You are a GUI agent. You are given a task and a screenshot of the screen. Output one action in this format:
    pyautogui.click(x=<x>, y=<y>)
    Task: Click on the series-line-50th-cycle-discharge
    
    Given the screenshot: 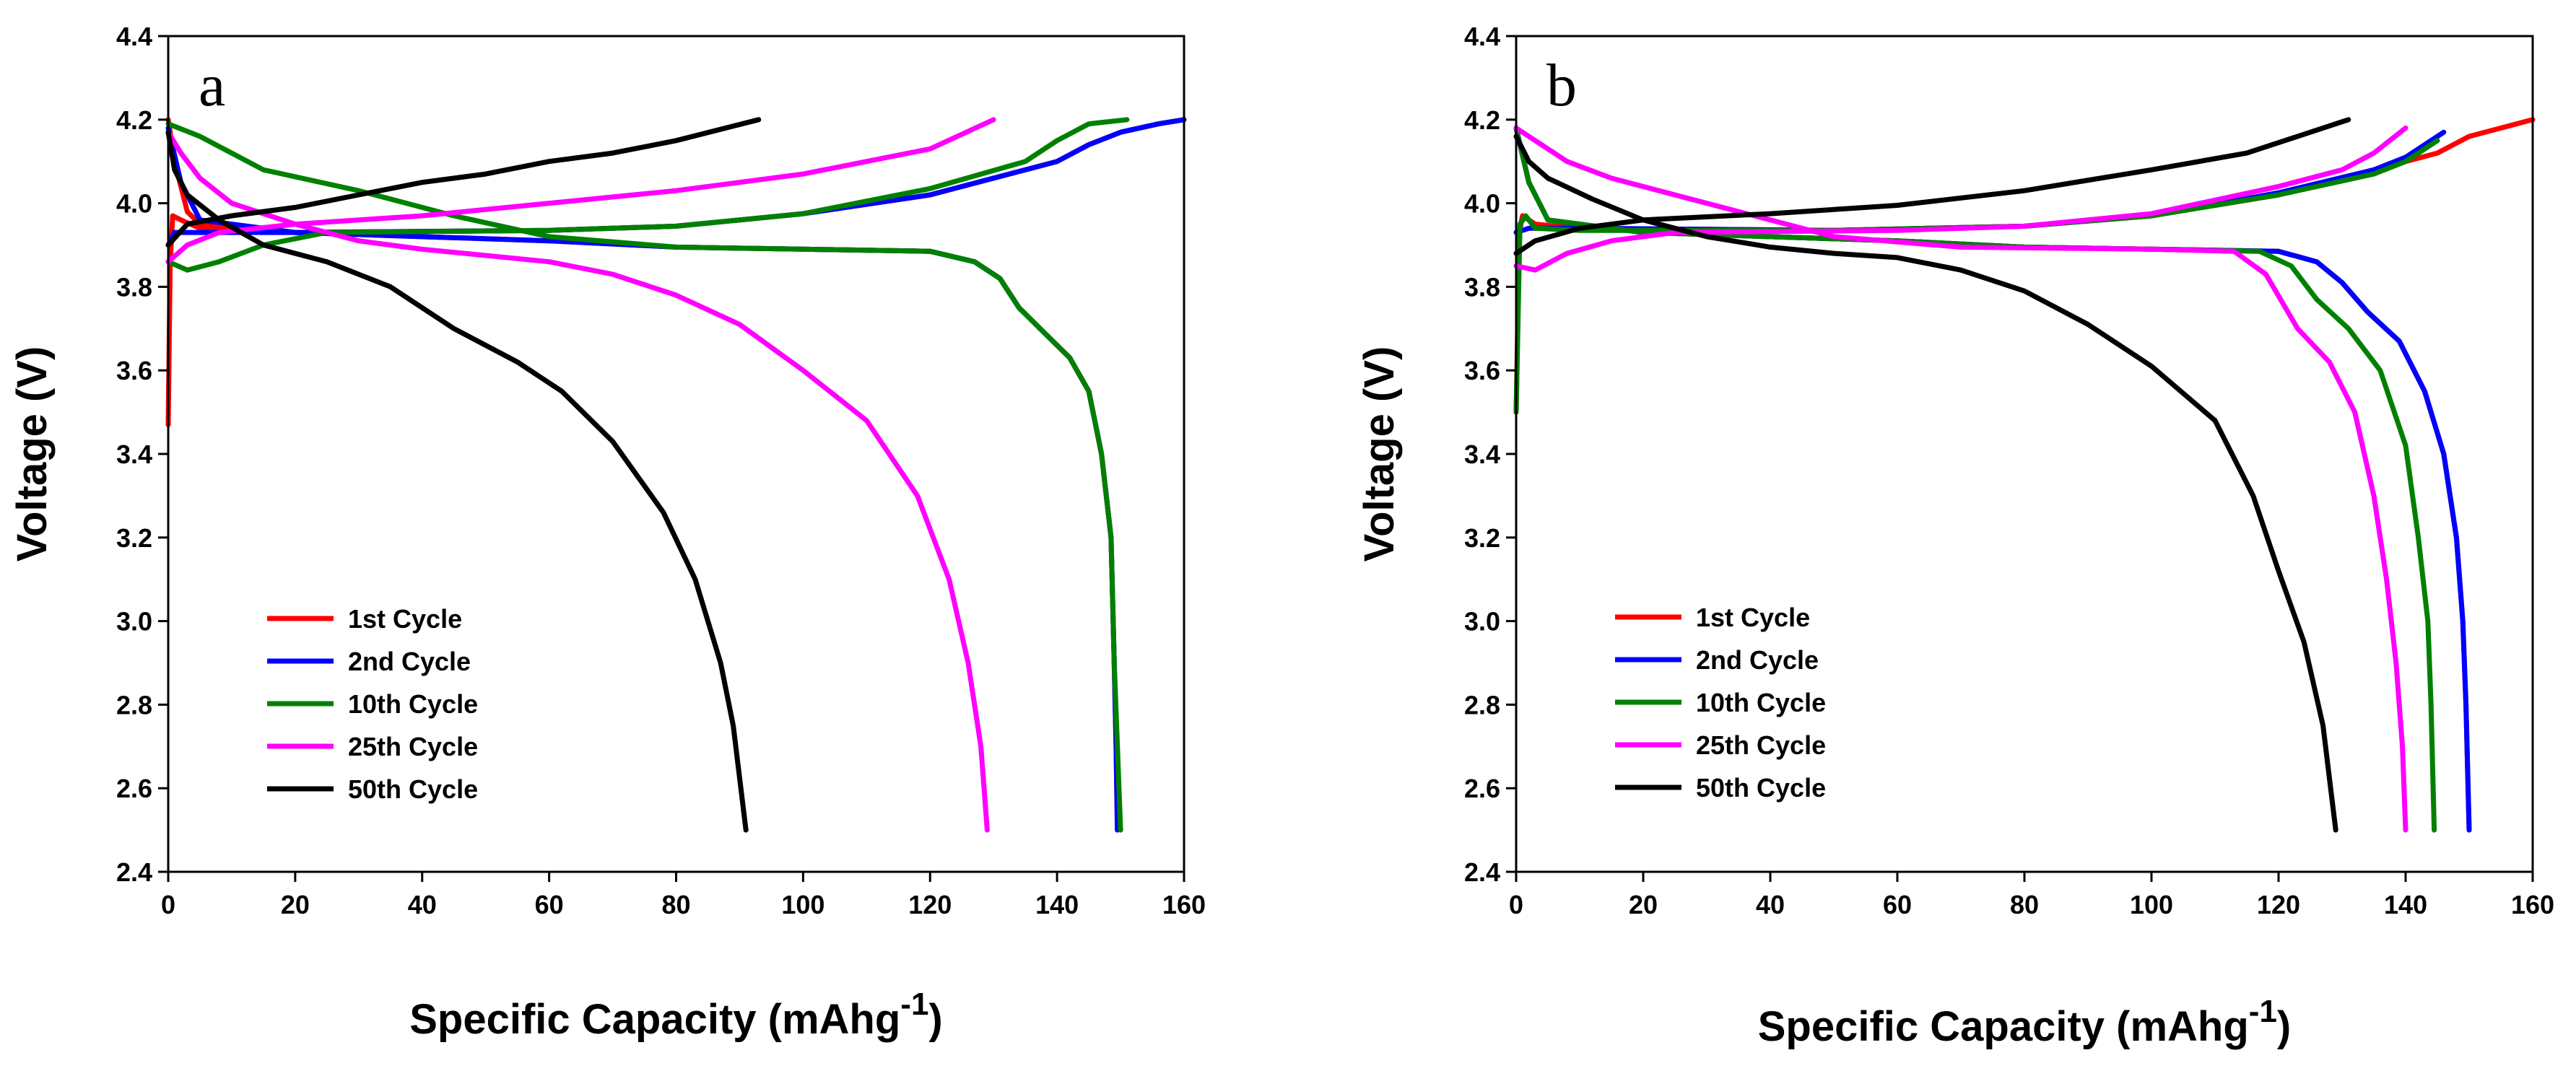 What is the action you would take?
    pyautogui.click(x=457, y=481)
    